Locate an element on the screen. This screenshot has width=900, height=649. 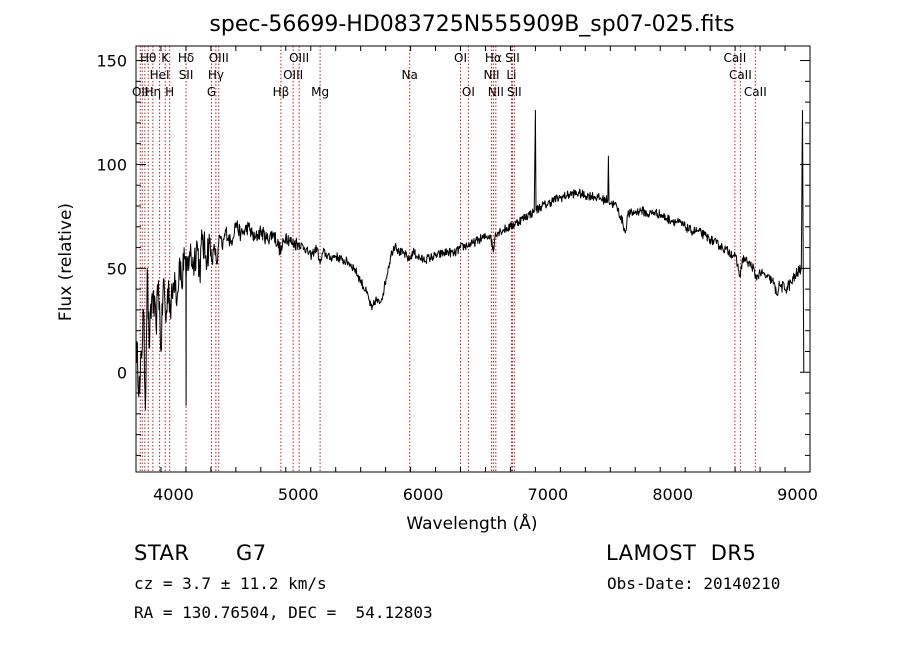
line-label: OII is located at coordinates (140, 92).